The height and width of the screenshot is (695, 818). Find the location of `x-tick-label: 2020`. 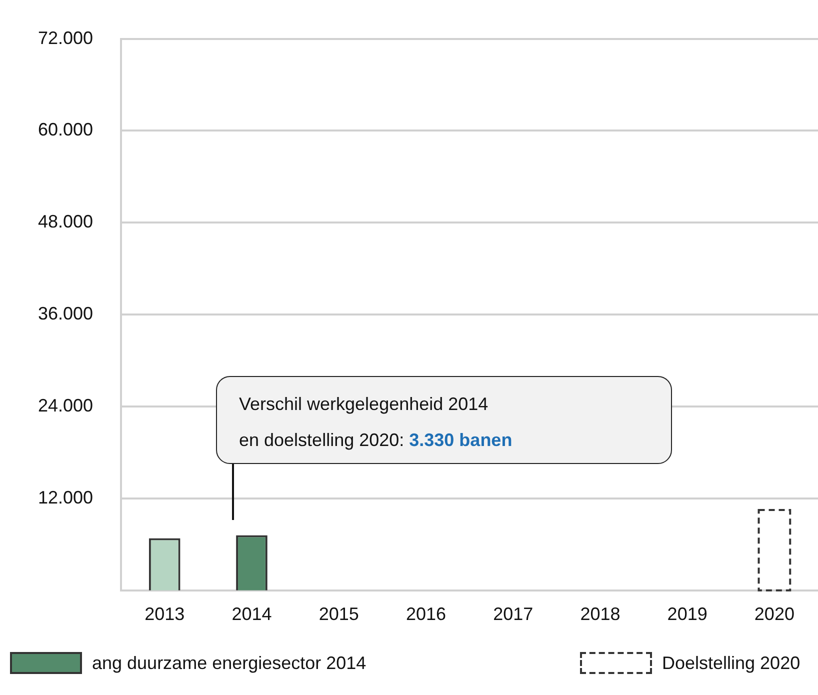

x-tick-label: 2020 is located at coordinates (774, 614).